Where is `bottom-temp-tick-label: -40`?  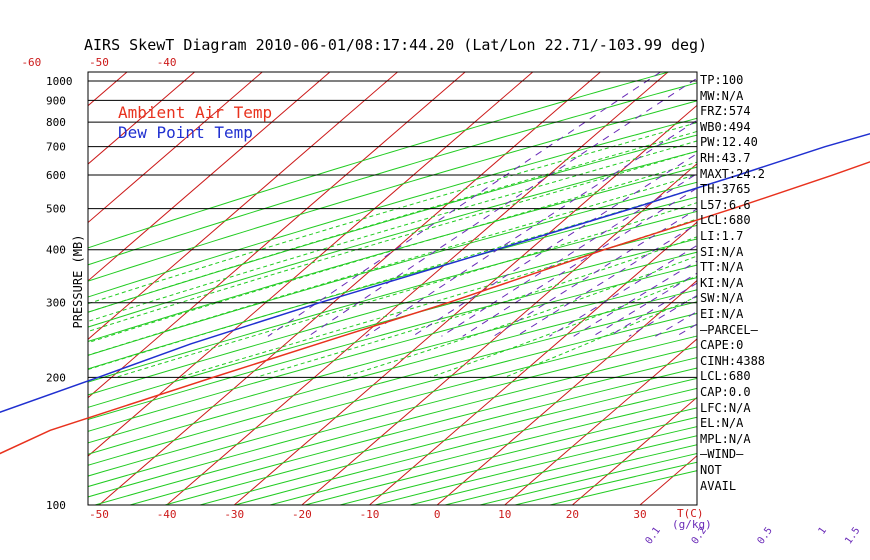
bottom-temp-tick-label: -40 is located at coordinates (167, 514).